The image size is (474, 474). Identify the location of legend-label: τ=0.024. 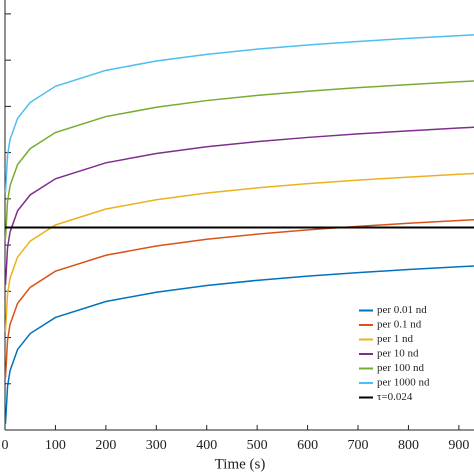
(395, 397).